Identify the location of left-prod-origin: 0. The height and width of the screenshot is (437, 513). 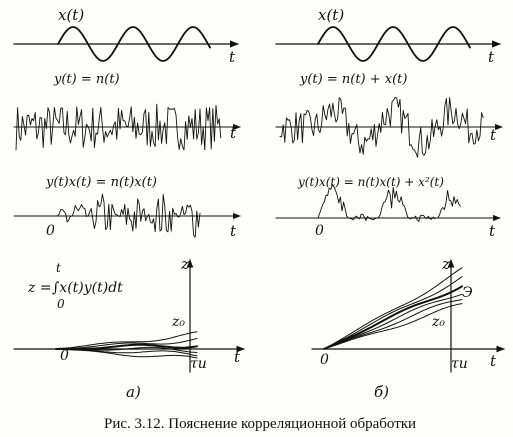
(50, 231).